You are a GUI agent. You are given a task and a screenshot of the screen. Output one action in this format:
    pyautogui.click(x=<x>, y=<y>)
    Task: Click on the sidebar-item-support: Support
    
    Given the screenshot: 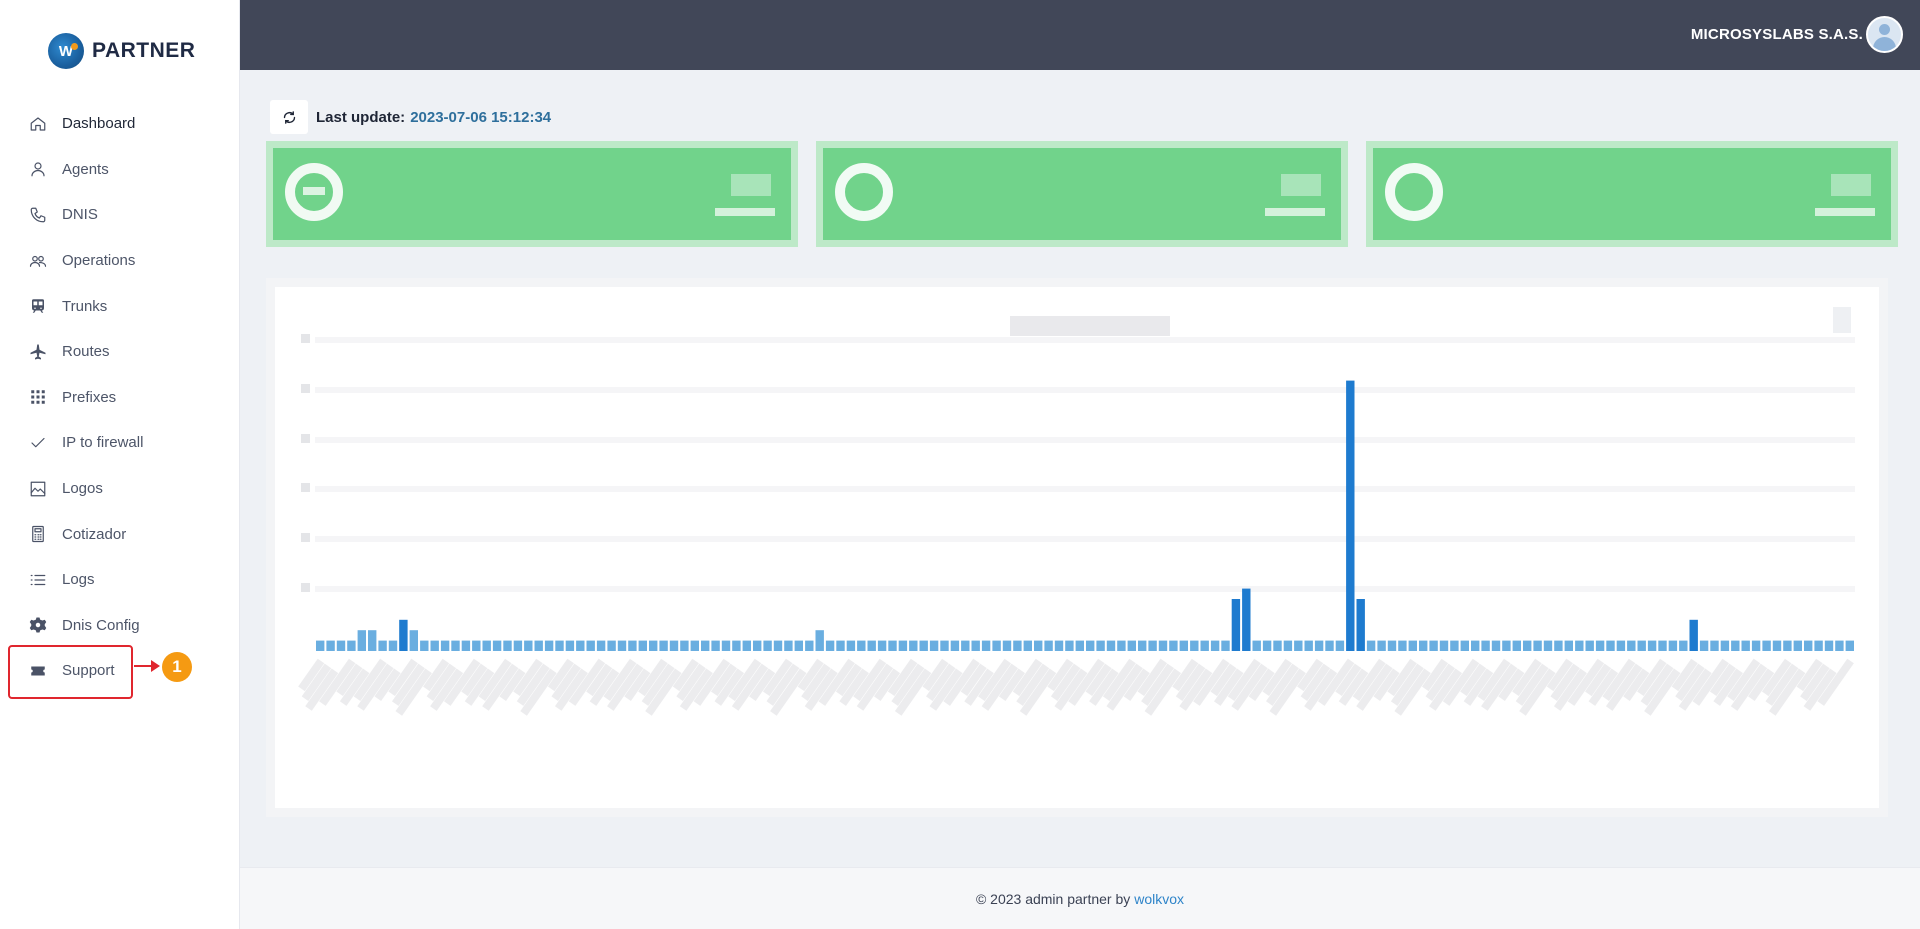 What is the action you would take?
    pyautogui.click(x=120, y=671)
    